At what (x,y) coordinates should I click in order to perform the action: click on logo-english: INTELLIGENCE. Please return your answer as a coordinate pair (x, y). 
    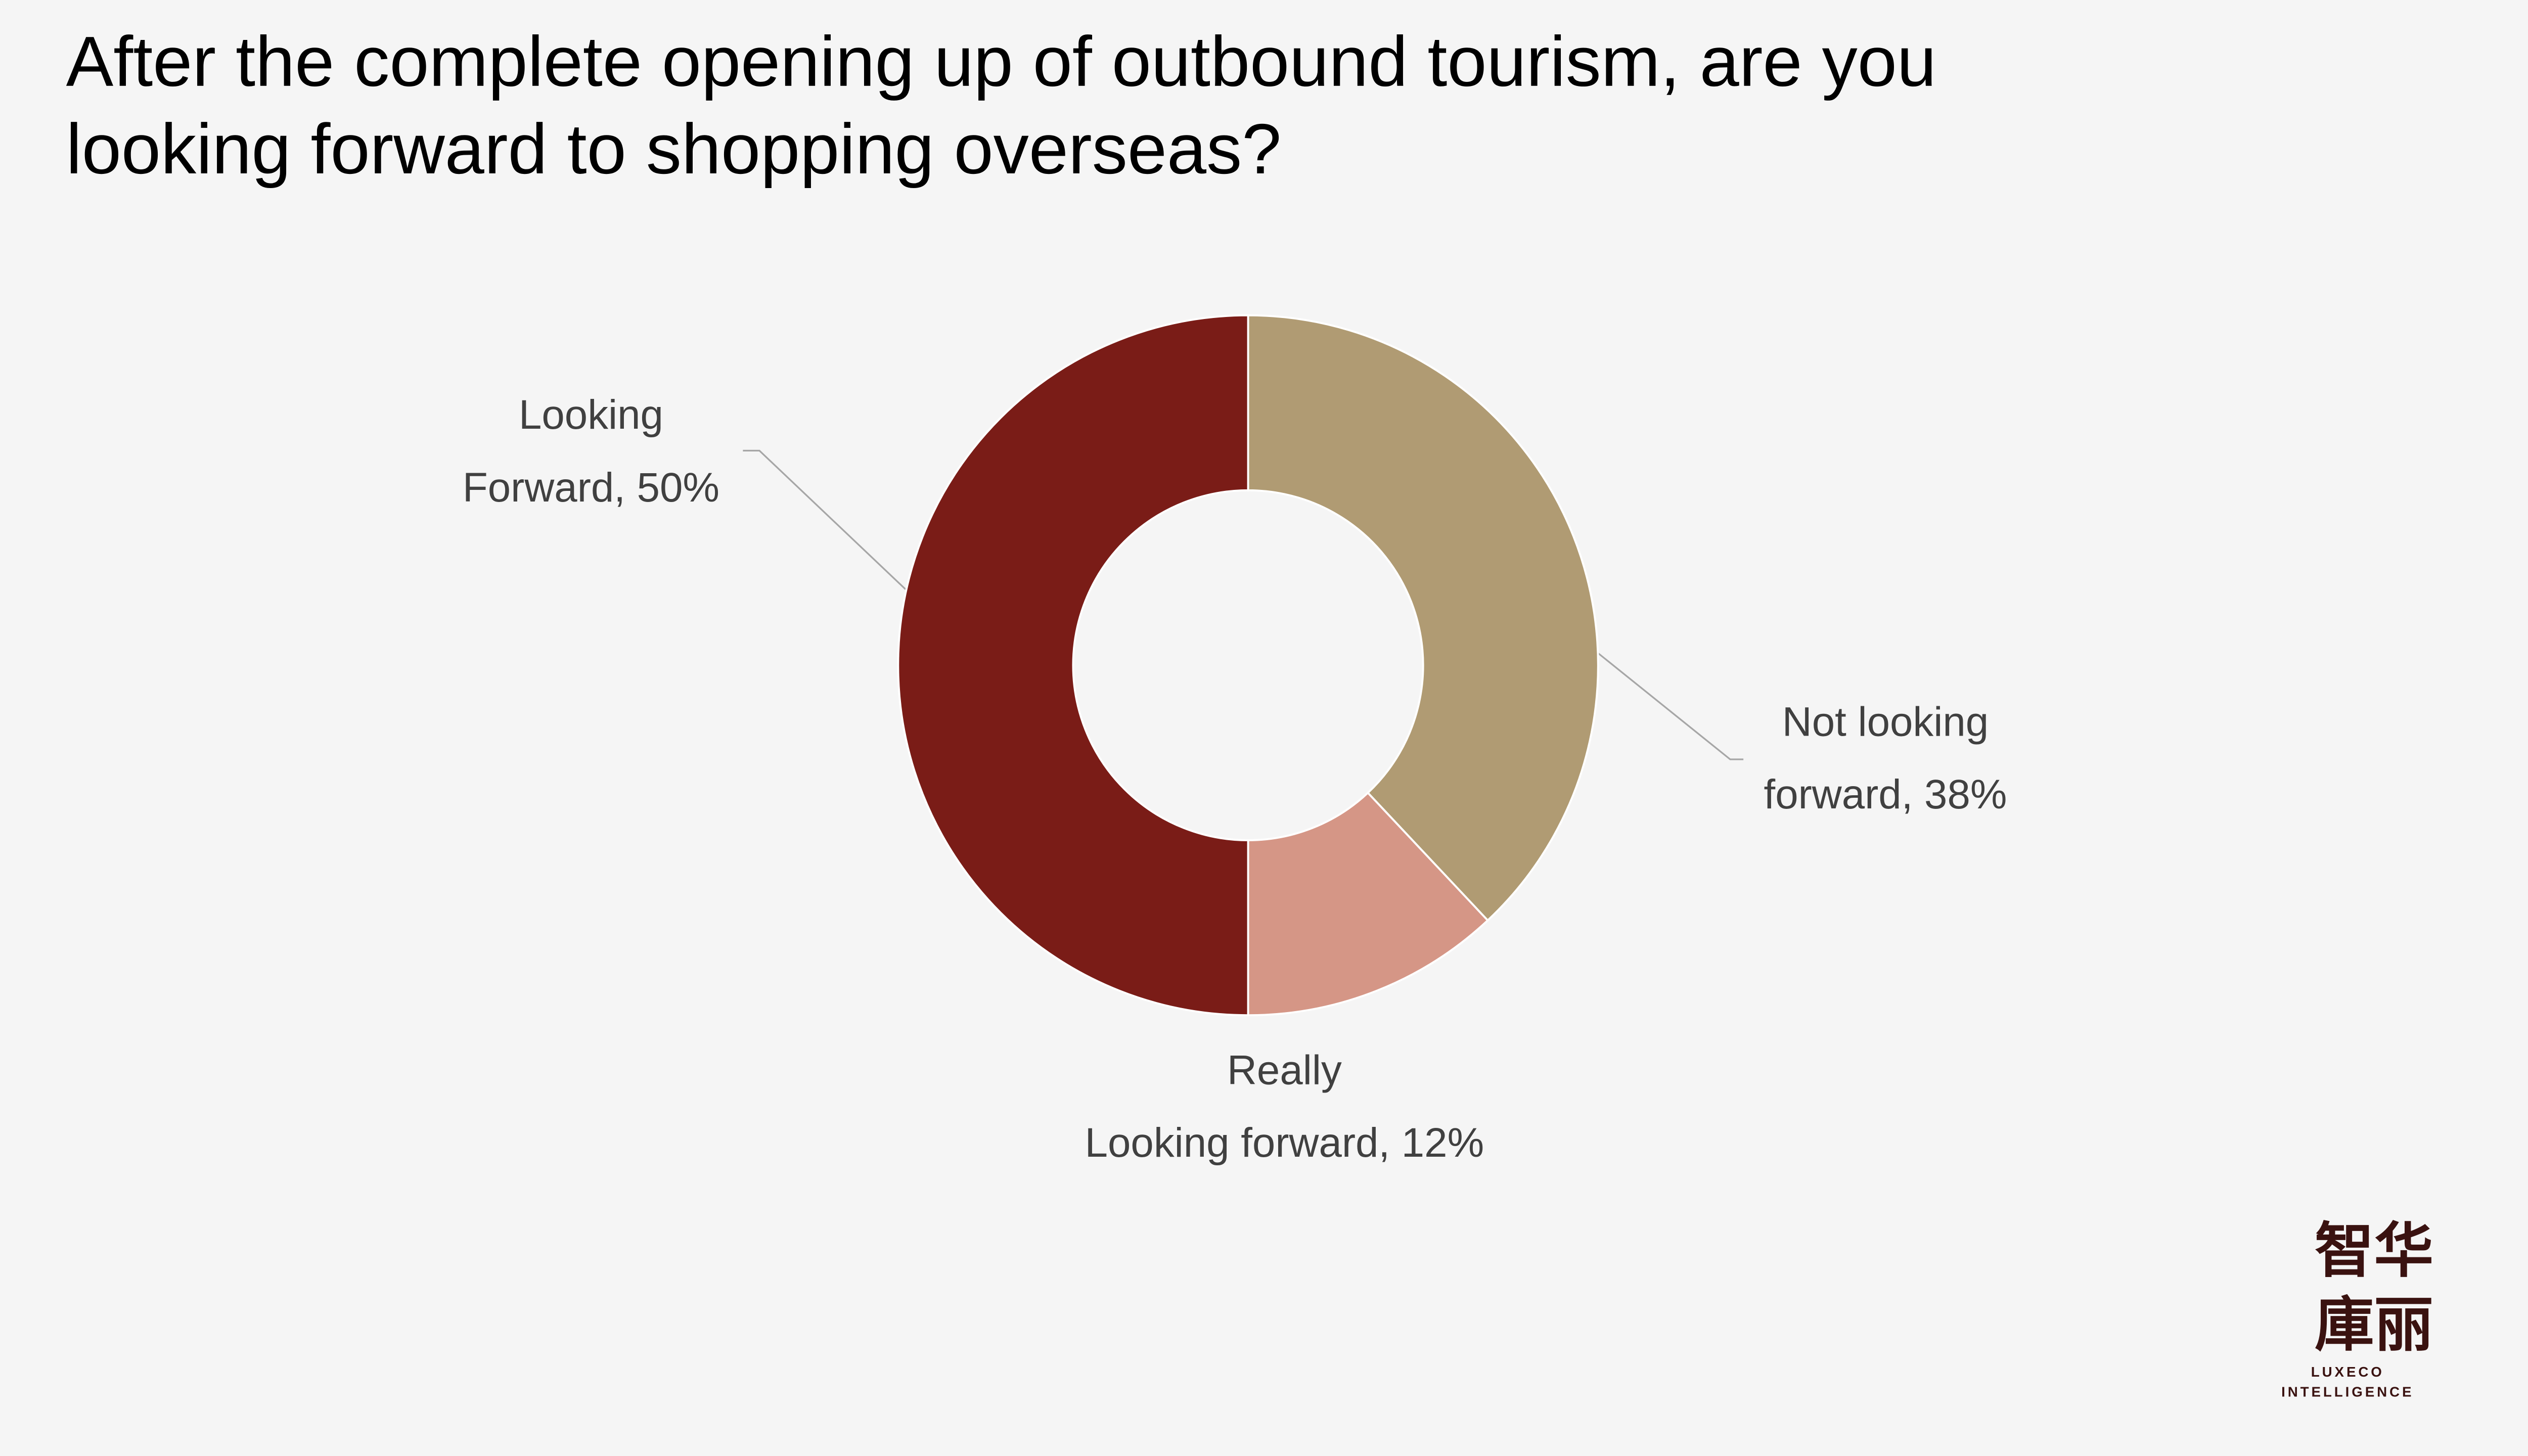
    Looking at the image, I should click on (2348, 1391).